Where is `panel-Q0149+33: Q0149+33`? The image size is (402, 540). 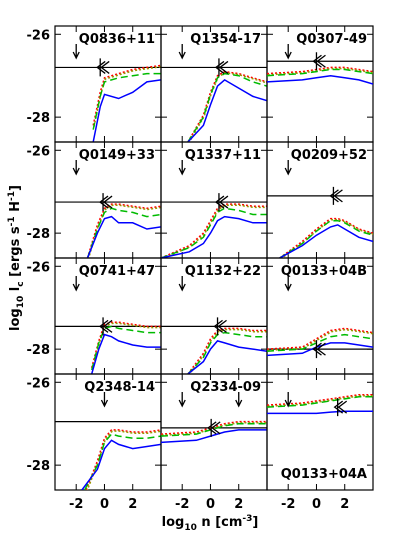 panel-Q0149+33: Q0149+33 is located at coordinates (108, 200).